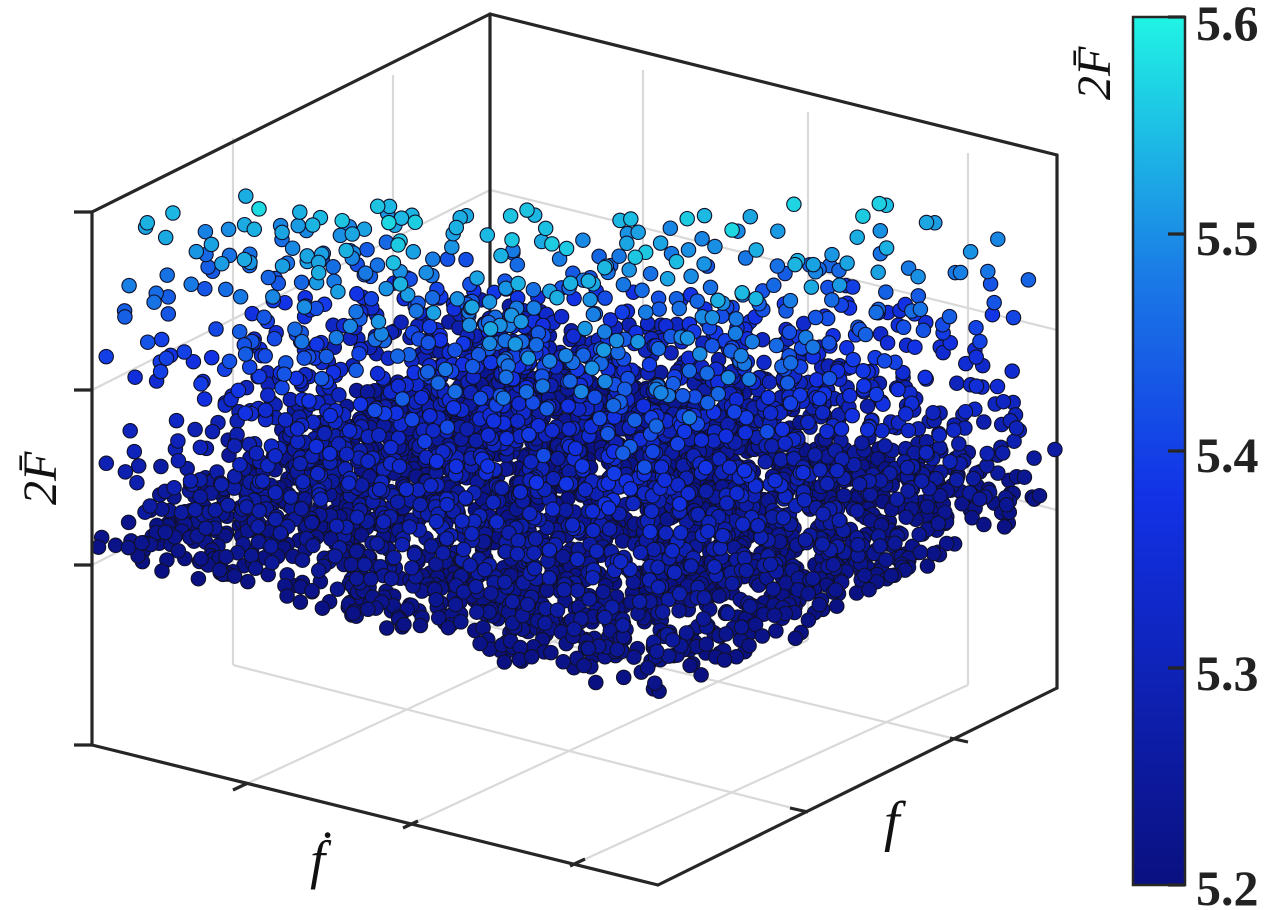 This screenshot has width=1280, height=910. I want to click on colorbar-tick-label: 5.4, so click(1227, 455).